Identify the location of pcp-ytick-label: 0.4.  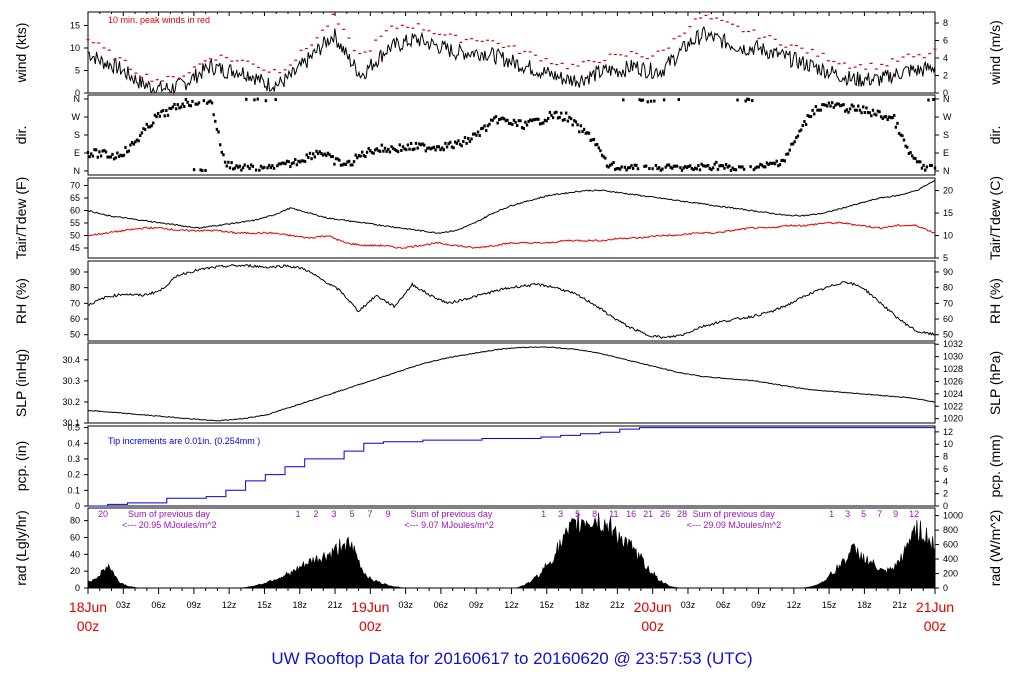
(73, 443).